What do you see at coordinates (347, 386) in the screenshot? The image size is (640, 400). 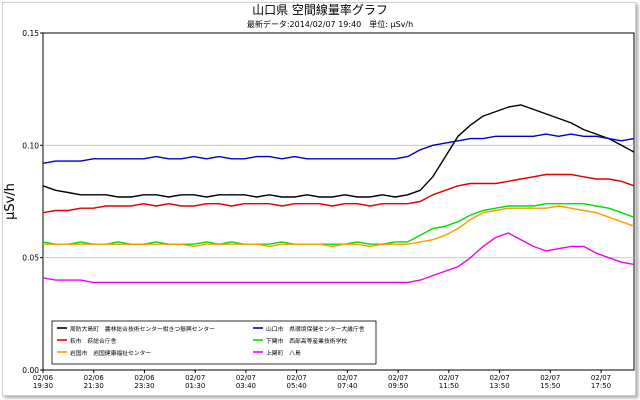 I see `x-tick-label: 07:40` at bounding box center [347, 386].